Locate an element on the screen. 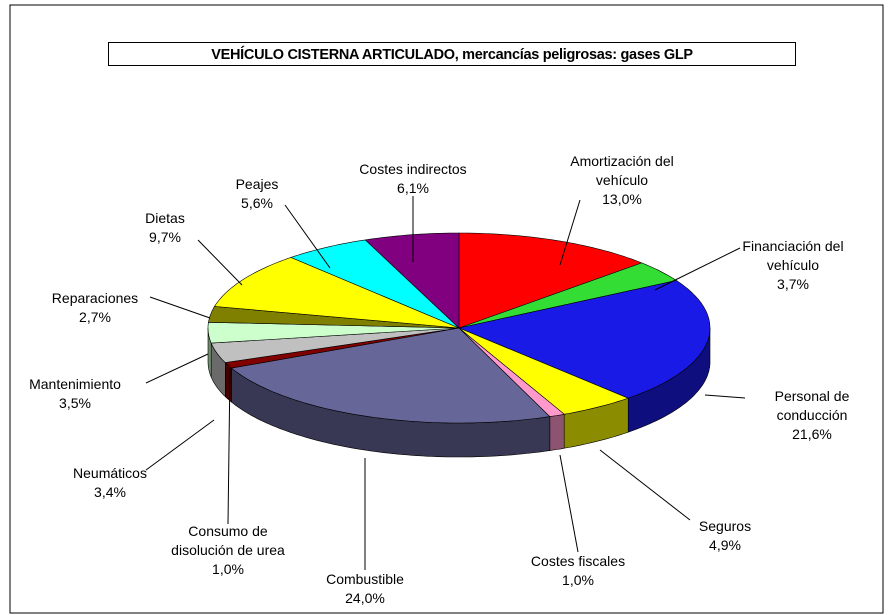 This screenshot has height=615, width=891. value-label: 3,7% is located at coordinates (793, 284).